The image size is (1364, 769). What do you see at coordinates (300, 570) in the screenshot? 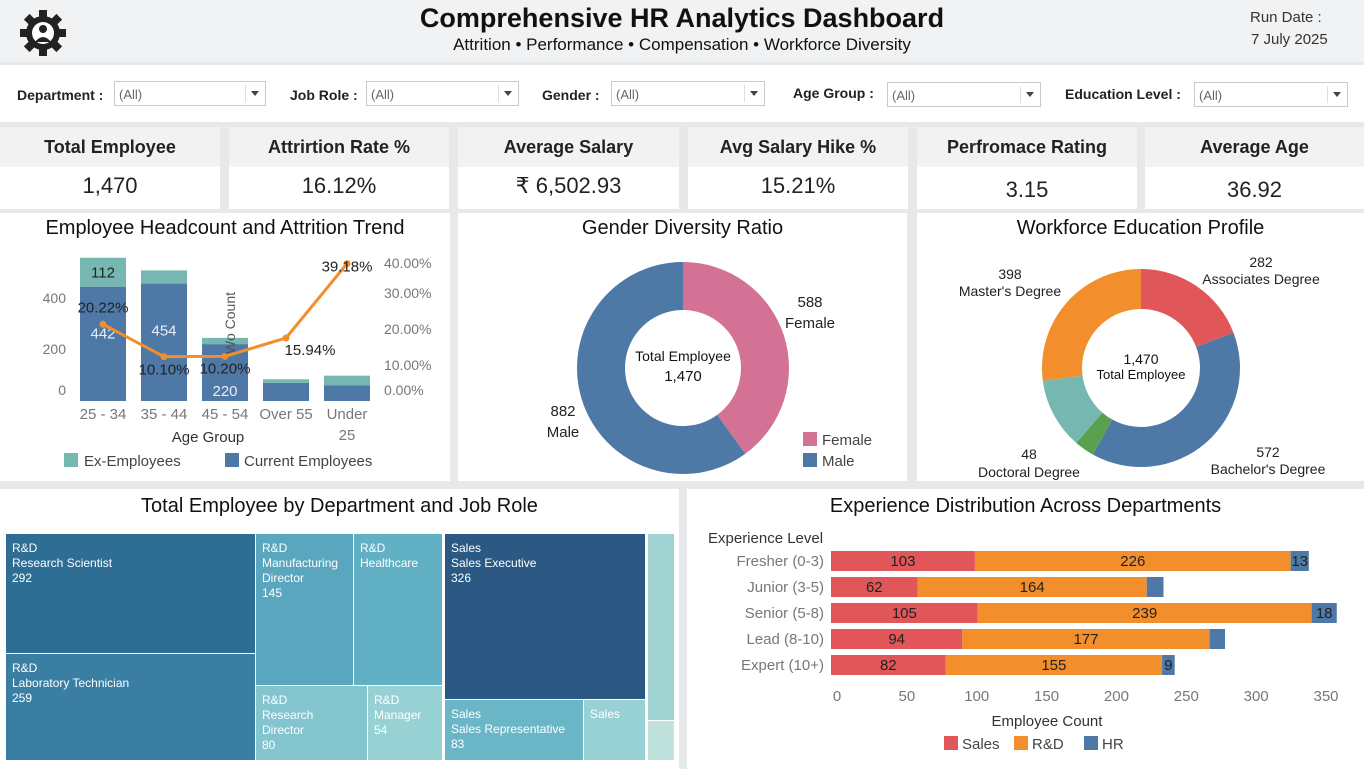
I see `cell-role: Manufacturing Director` at bounding box center [300, 570].